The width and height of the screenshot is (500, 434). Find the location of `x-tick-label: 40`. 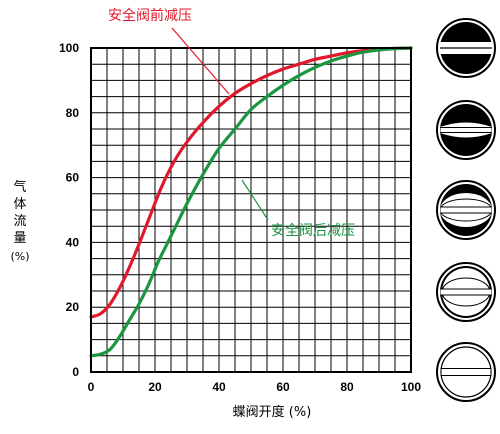

x-tick-label: 40 is located at coordinates (219, 387).